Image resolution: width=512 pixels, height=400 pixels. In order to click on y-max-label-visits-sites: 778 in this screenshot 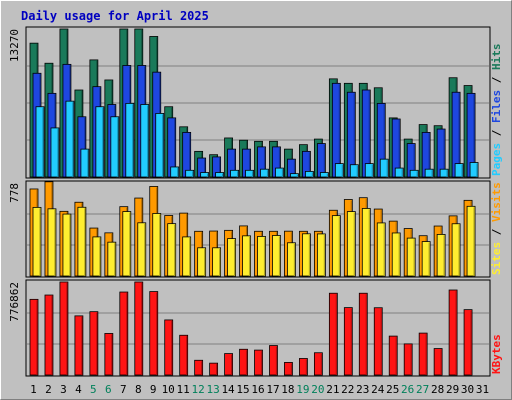, I will do `click(14, 193)`.